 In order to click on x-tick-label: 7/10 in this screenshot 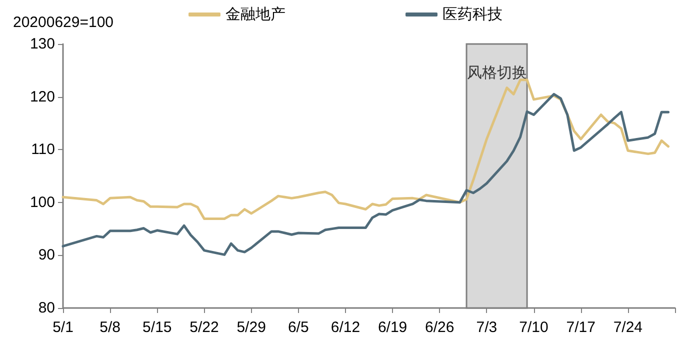, I will do `click(533, 327)`.